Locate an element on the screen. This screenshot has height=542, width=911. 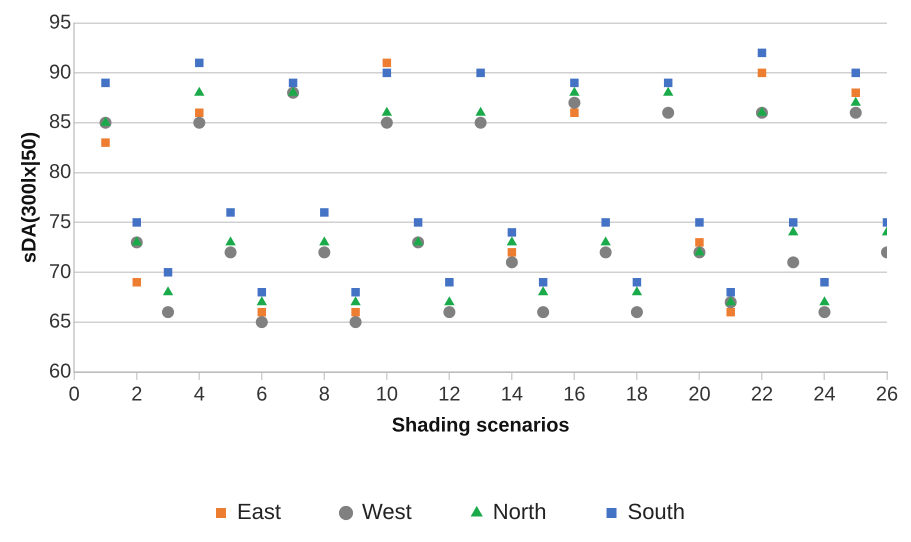
x-axis-title: Shading scenarios is located at coordinates (481, 425).